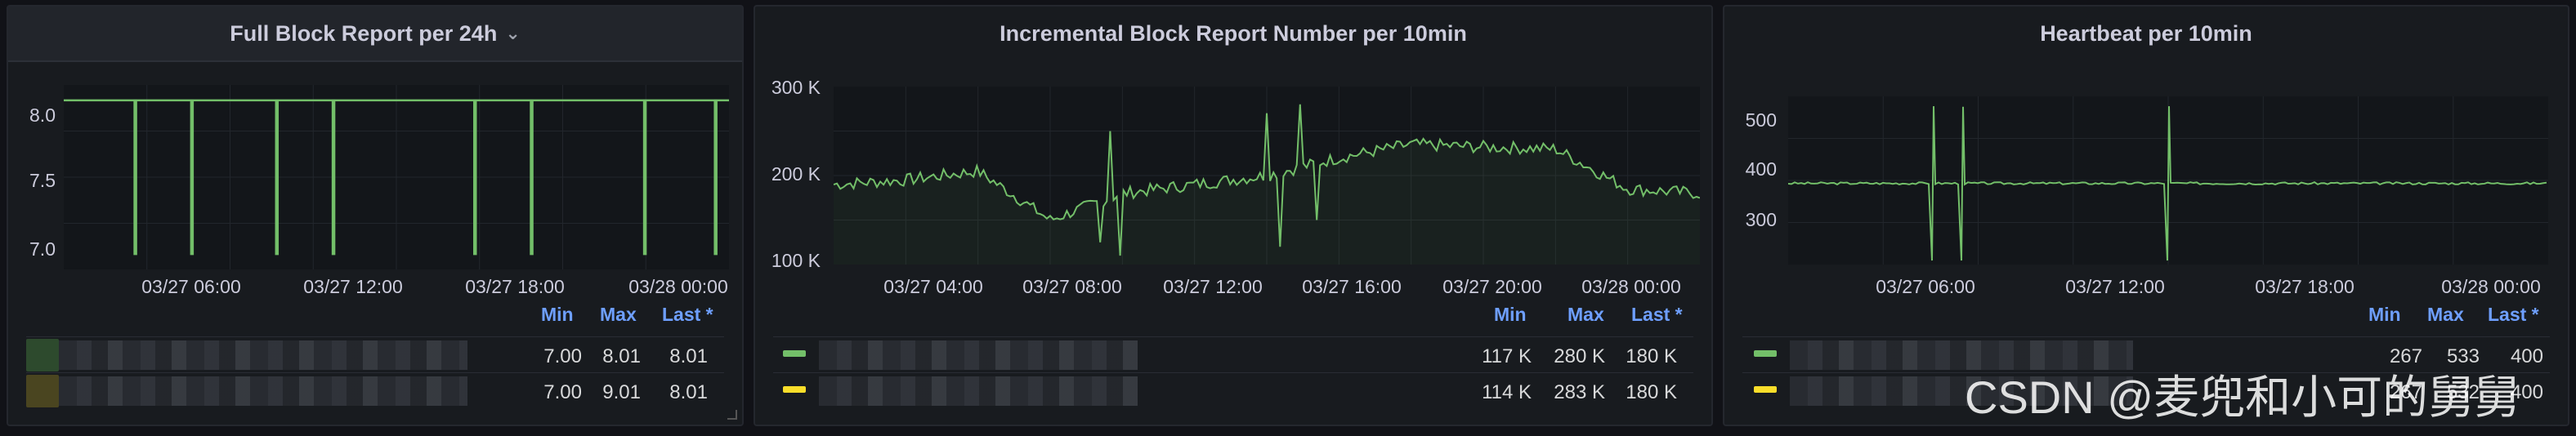 The width and height of the screenshot is (2576, 436). What do you see at coordinates (1579, 356) in the screenshot?
I see `legend-max: 280 K` at bounding box center [1579, 356].